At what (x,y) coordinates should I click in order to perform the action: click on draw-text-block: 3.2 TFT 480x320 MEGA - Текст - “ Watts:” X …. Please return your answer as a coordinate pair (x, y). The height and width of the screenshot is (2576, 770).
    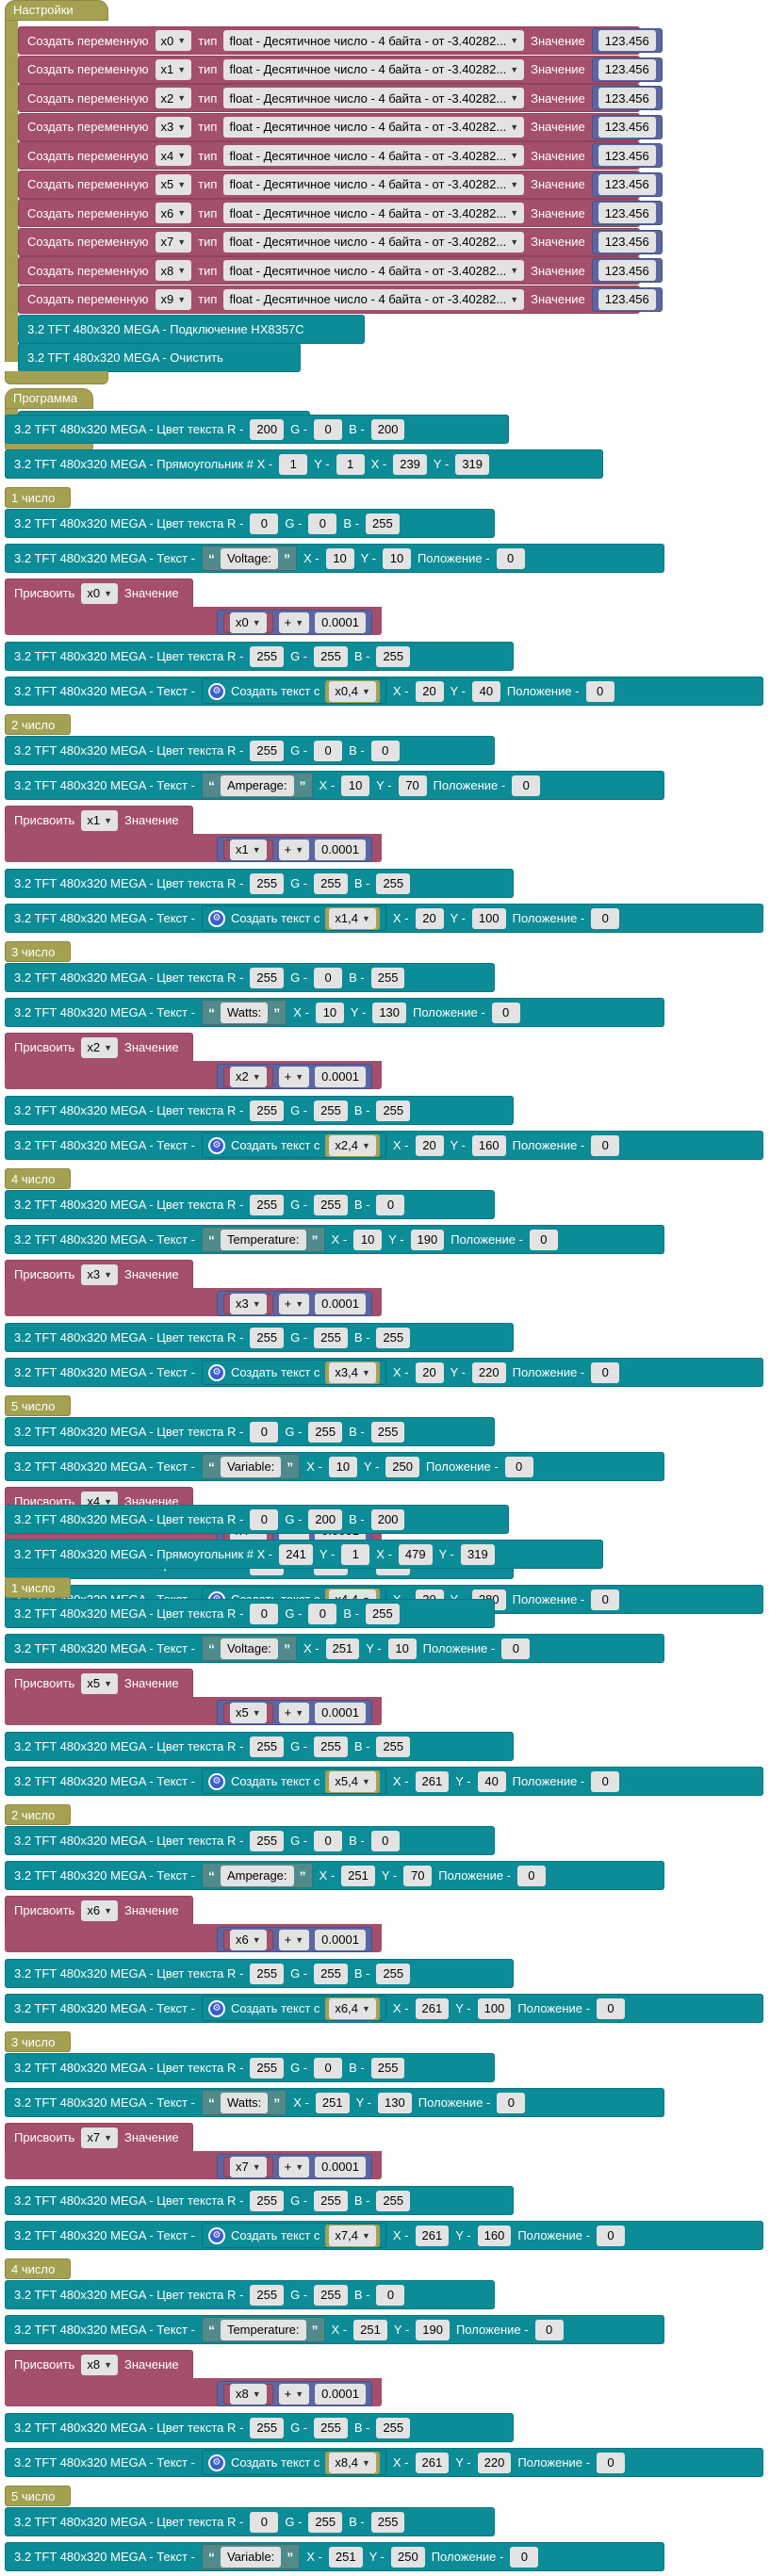
    Looking at the image, I should click on (334, 1012).